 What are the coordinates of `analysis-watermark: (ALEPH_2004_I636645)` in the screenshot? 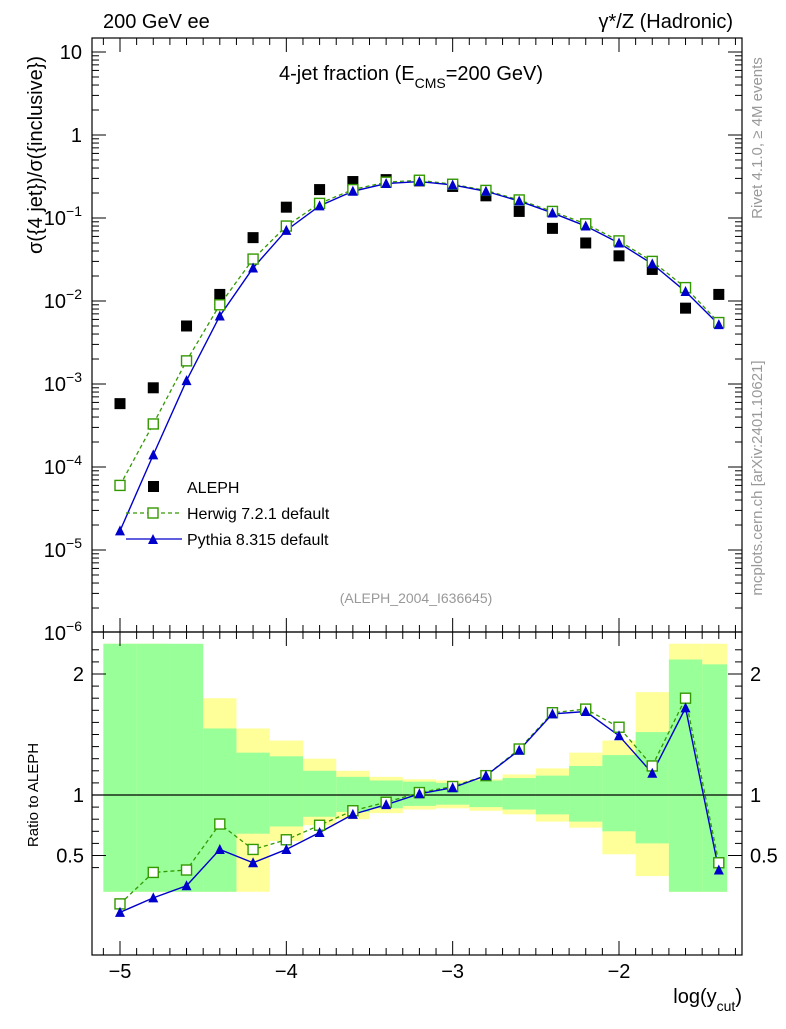 It's located at (416, 598).